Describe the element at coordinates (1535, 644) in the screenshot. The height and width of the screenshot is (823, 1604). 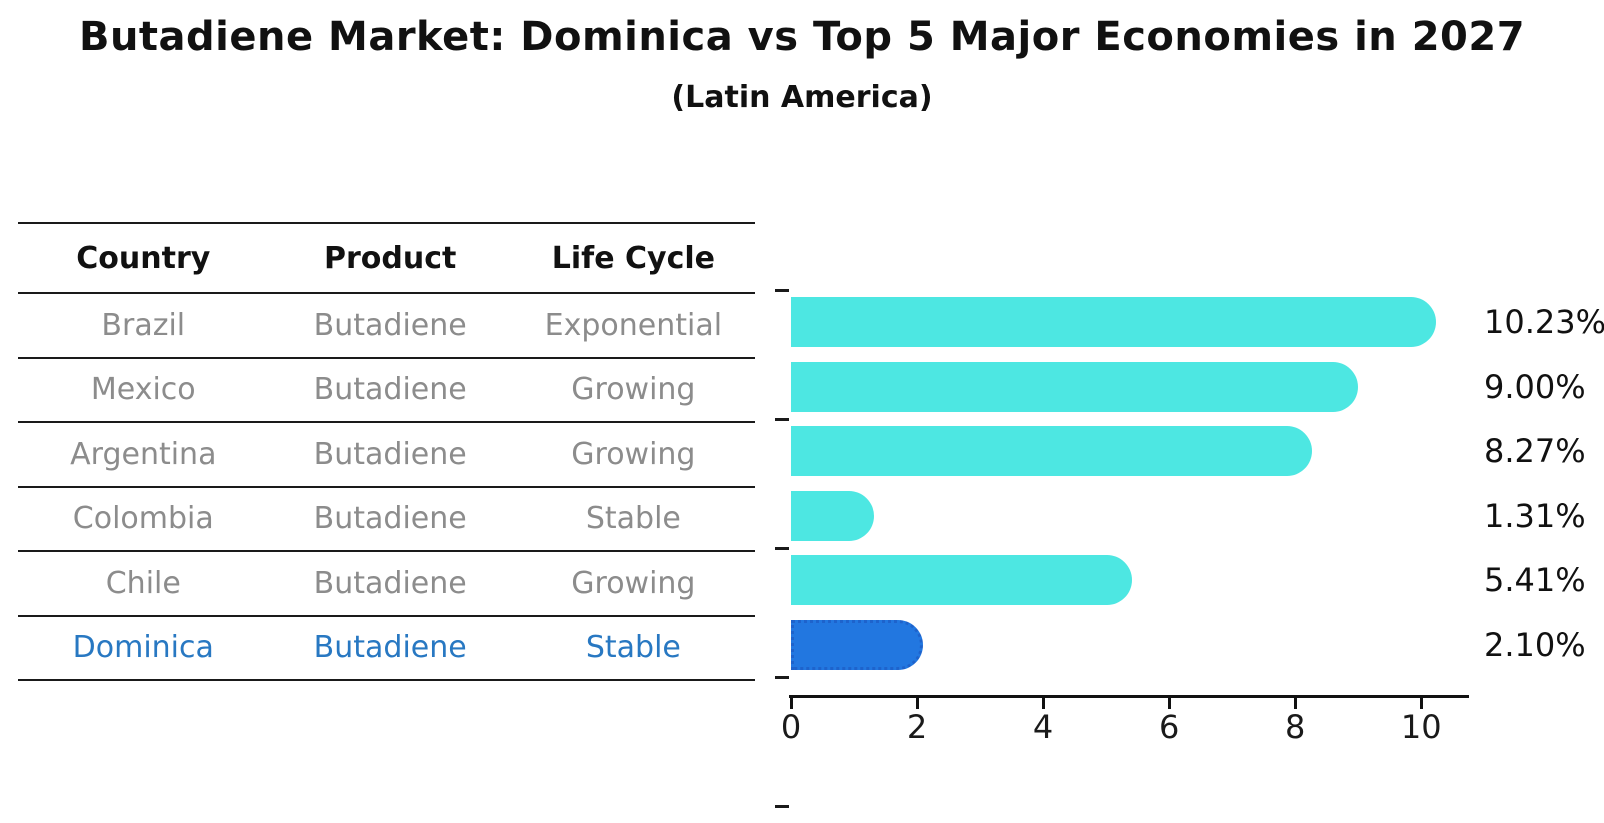
I see `value-label-dominica: 2.10%` at that location.